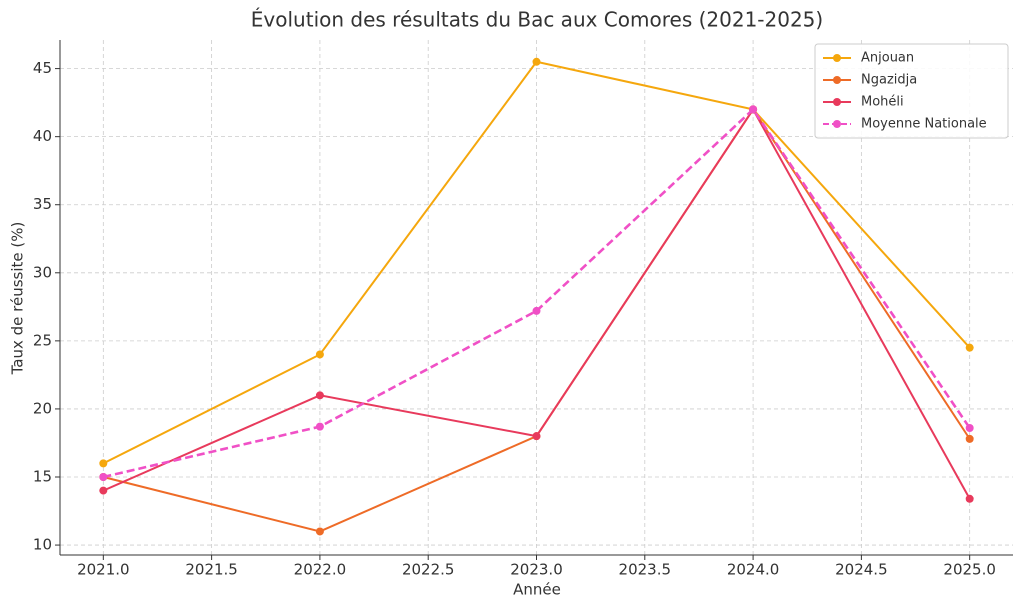  What do you see at coordinates (887, 58) in the screenshot?
I see `legend-label: Anjouan` at bounding box center [887, 58].